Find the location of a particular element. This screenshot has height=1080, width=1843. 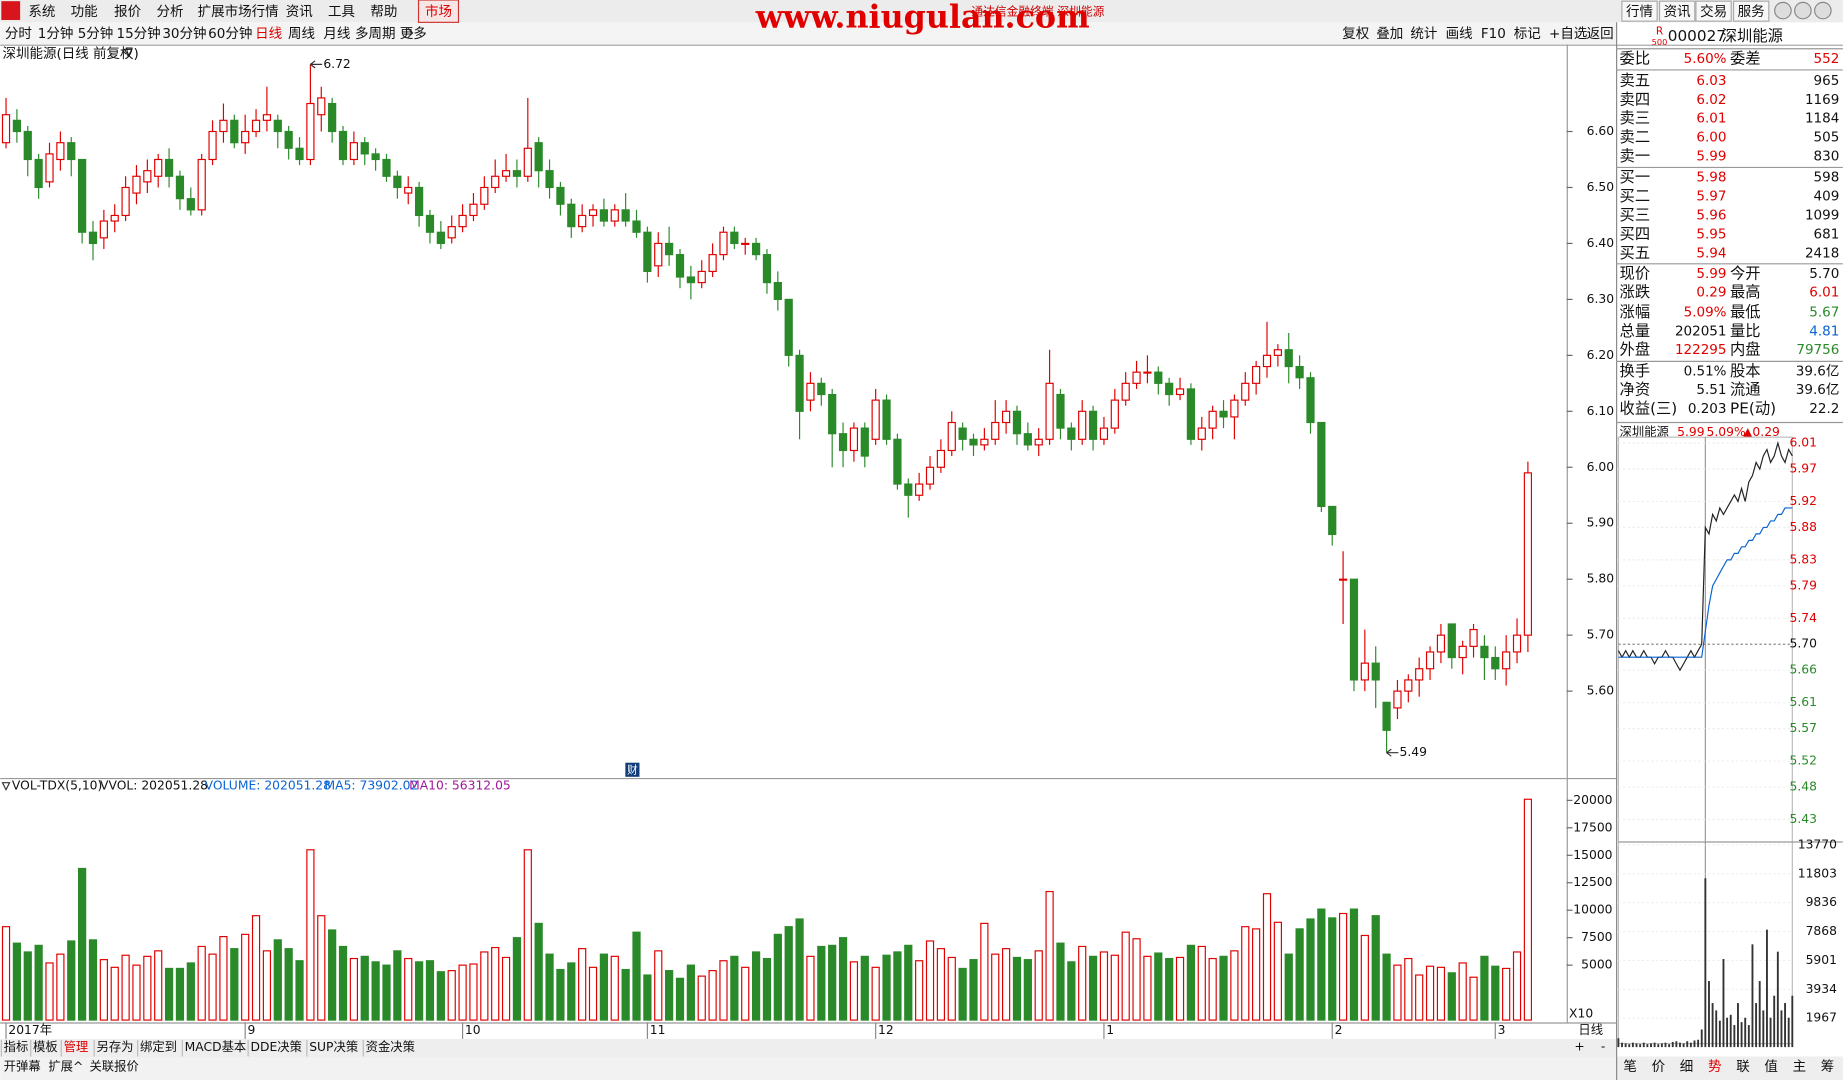

top-button: 服务 is located at coordinates (1751, 12).